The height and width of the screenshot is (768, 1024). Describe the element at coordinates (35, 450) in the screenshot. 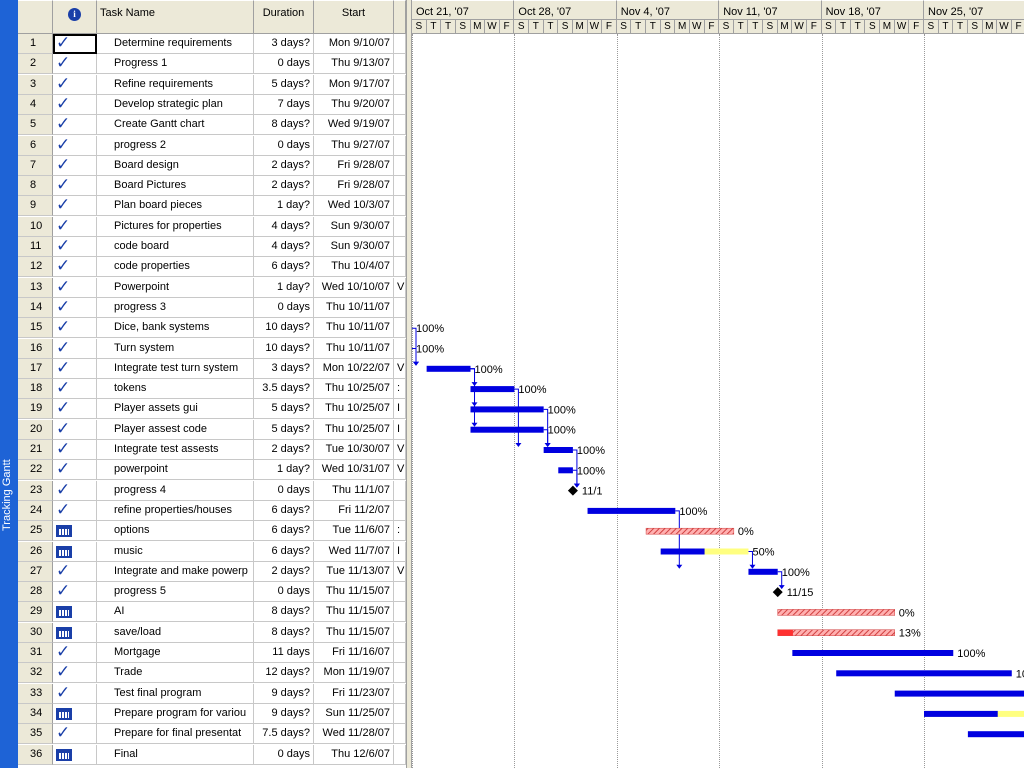

I see `row-id: 21` at that location.